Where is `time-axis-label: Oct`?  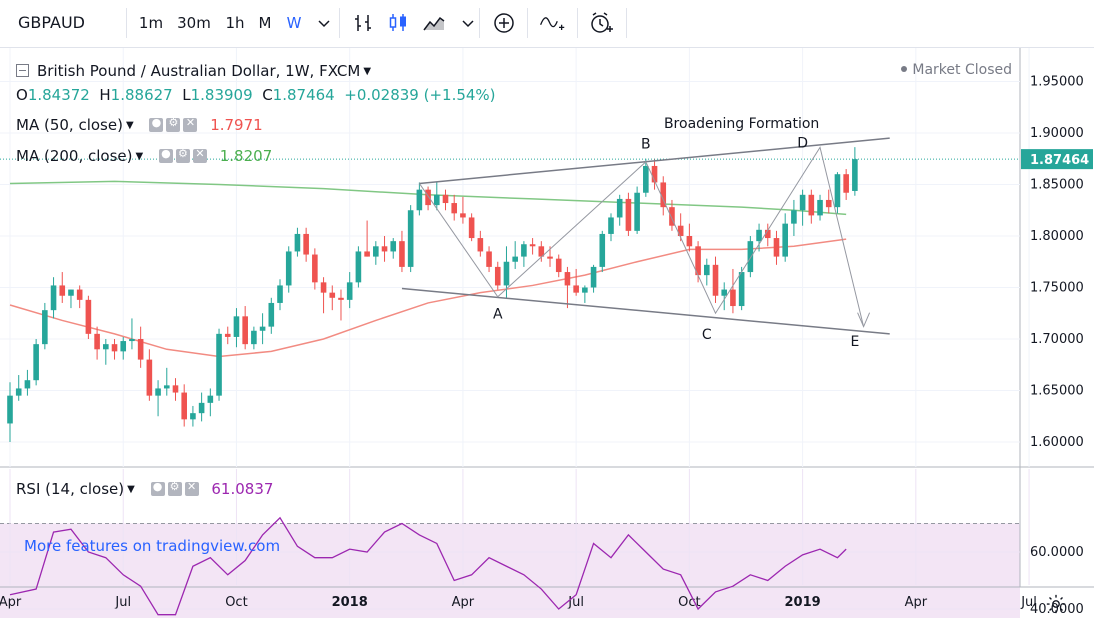
time-axis-label: Oct is located at coordinates (689, 602).